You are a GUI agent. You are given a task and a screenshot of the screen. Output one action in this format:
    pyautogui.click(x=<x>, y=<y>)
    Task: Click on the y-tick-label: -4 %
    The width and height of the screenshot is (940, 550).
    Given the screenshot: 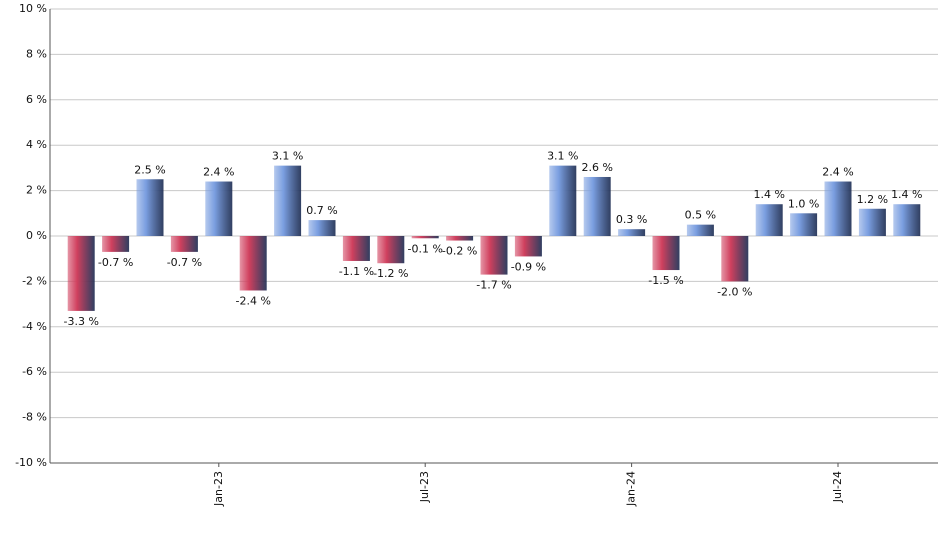 What is the action you would take?
    pyautogui.click(x=34, y=326)
    